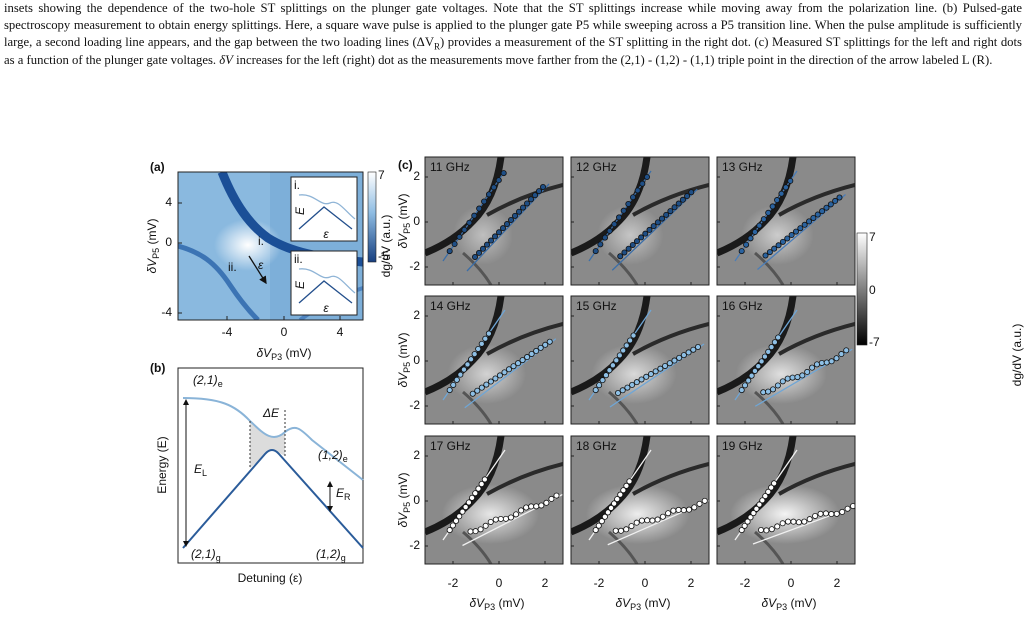 Image resolution: width=1029 pixels, height=643 pixels. Describe the element at coordinates (450, 306) in the screenshot. I see `frequency-label: 14 GHz` at that location.